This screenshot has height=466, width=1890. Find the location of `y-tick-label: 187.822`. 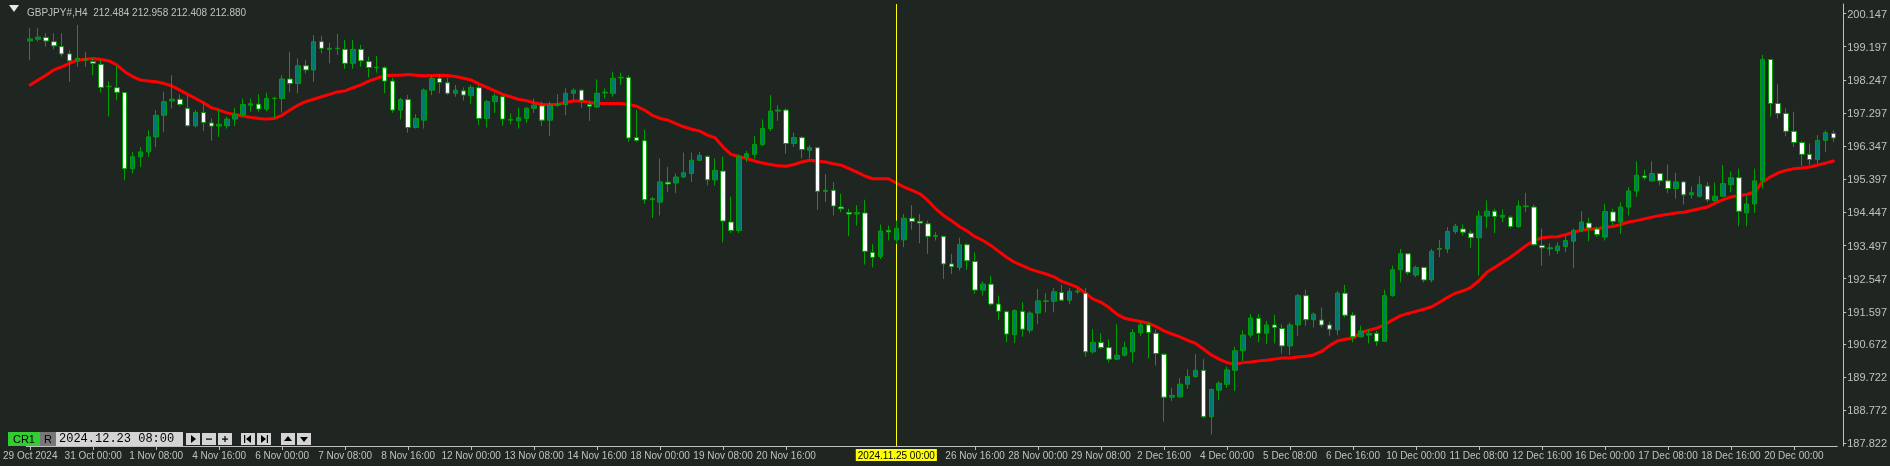

y-tick-label: 187.822 is located at coordinates (1867, 443).